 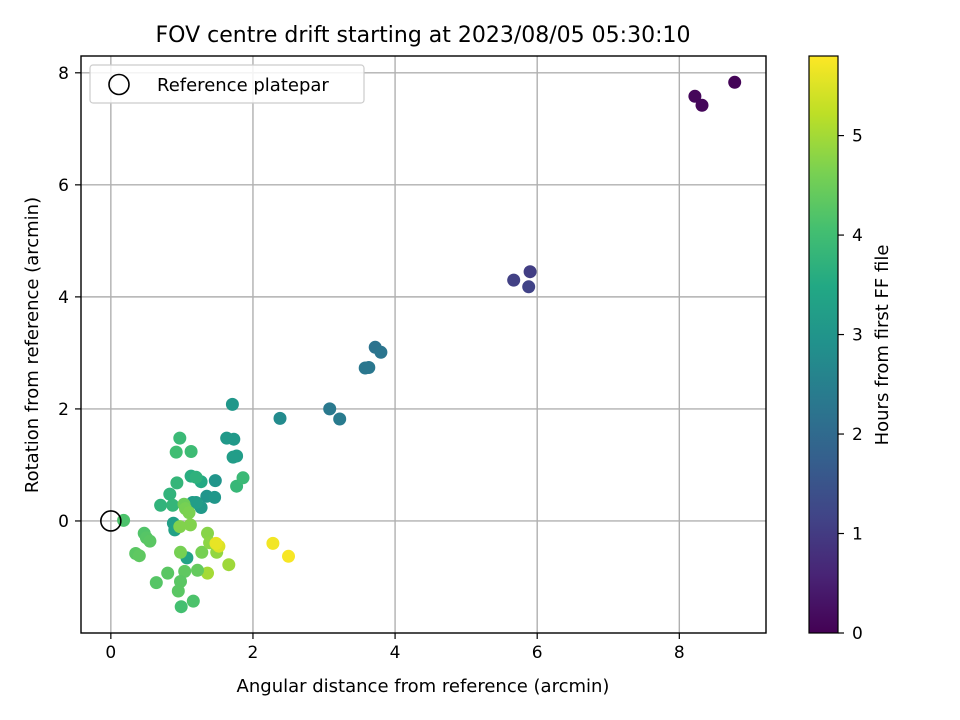 I want to click on x-axis-ticks: 0 2 4 6 8, so click(x=395, y=648).